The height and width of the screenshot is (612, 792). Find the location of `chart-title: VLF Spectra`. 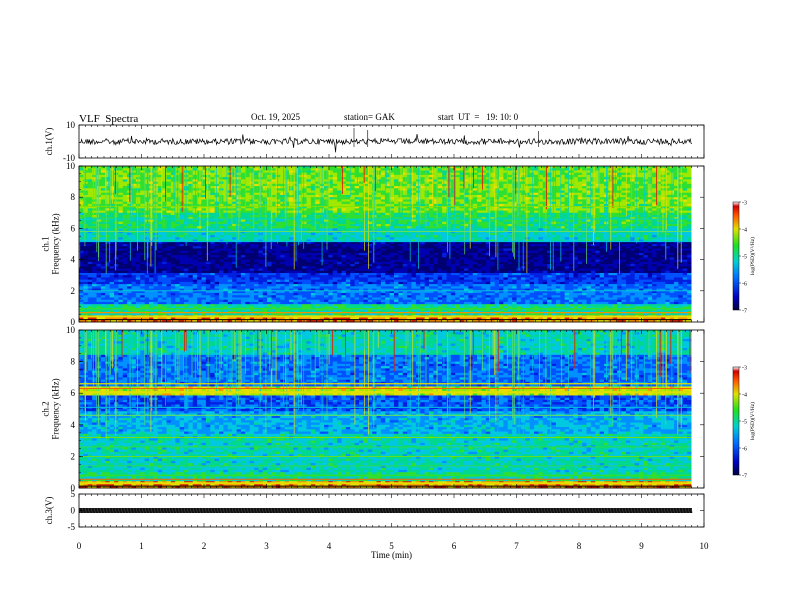

chart-title: VLF Spectra is located at coordinates (108, 119).